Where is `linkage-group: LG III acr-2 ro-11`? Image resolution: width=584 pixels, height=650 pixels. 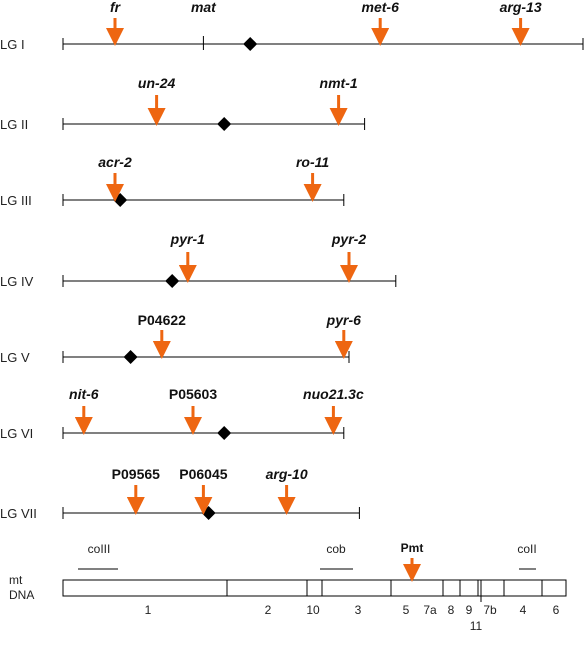 linkage-group: LG III acr-2 ro-11 is located at coordinates (172, 181).